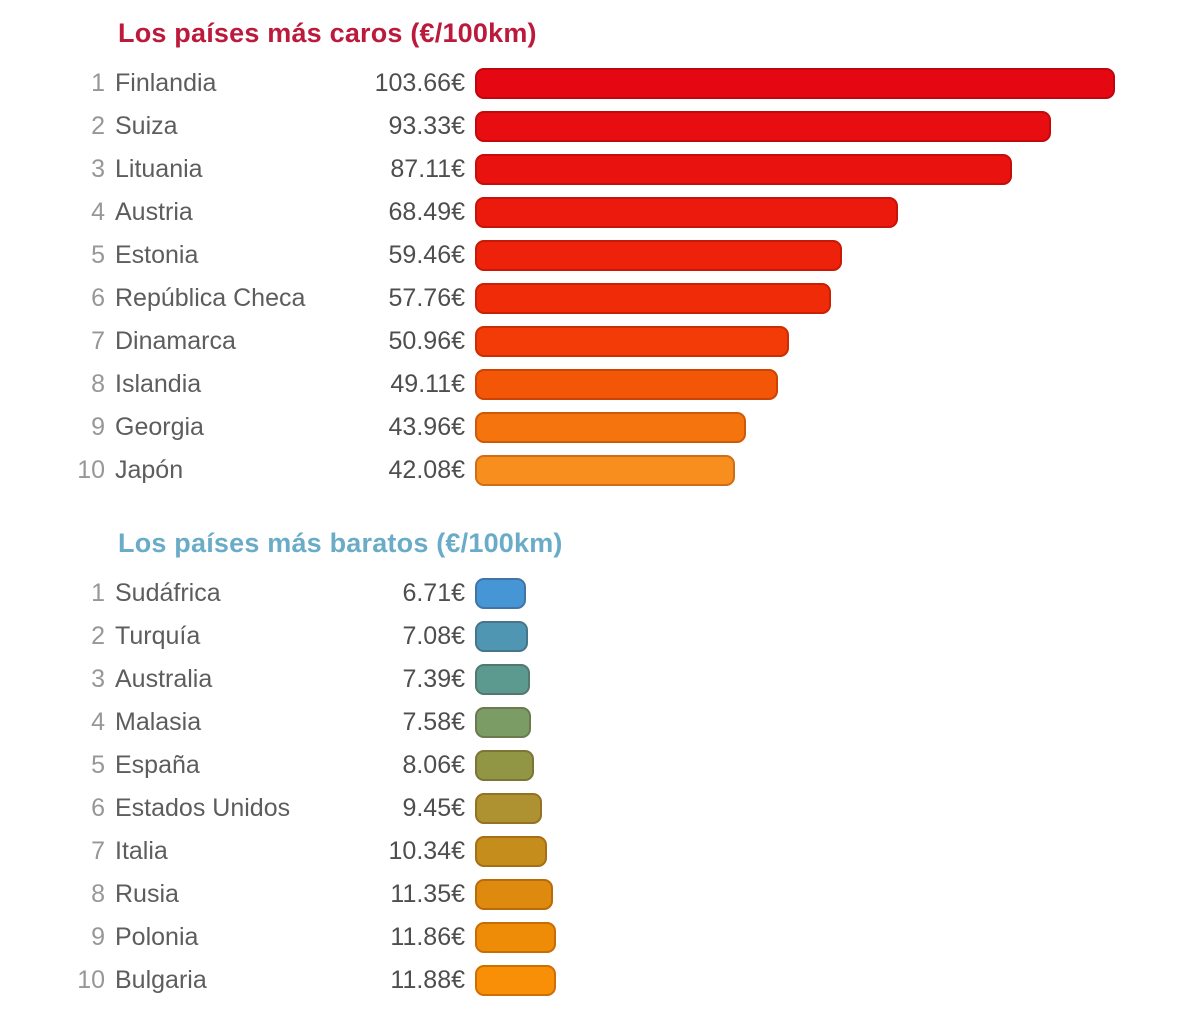 The height and width of the screenshot is (1030, 1200). I want to click on chart-row: 2 Turquía 7.08€, so click(600, 636).